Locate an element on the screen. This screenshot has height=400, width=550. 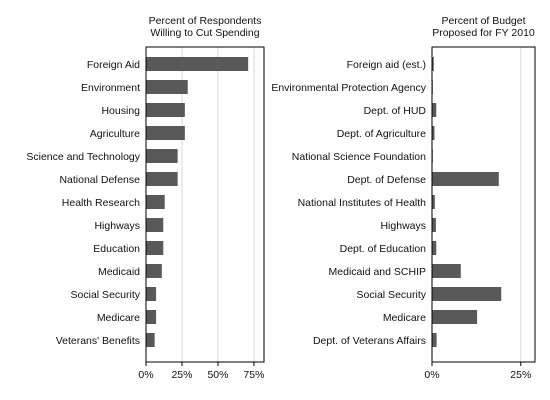
right-category-label-6: National Institutes of Health is located at coordinates (362, 203).